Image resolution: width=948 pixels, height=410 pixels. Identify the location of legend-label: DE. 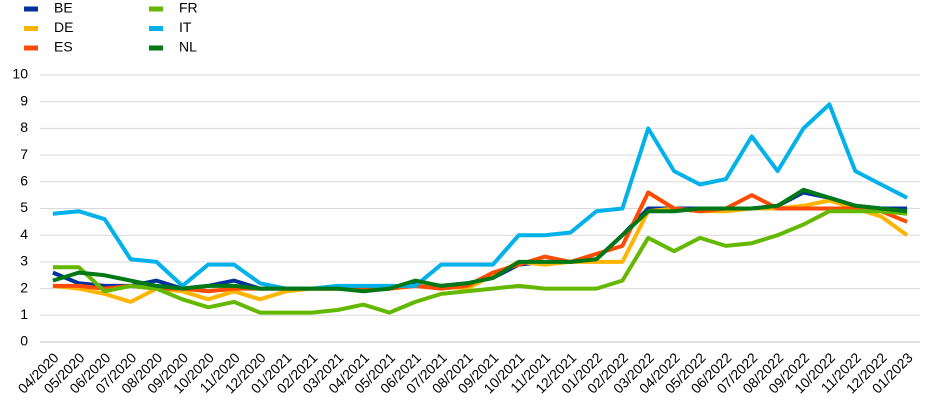
(63, 27).